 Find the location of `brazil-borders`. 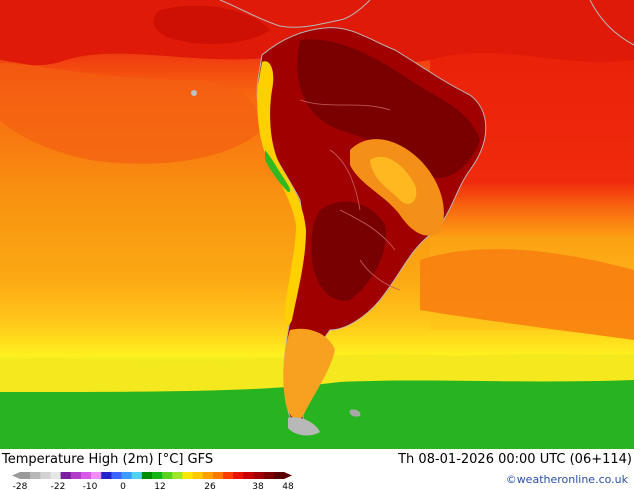

brazil-borders is located at coordinates (350, 195).